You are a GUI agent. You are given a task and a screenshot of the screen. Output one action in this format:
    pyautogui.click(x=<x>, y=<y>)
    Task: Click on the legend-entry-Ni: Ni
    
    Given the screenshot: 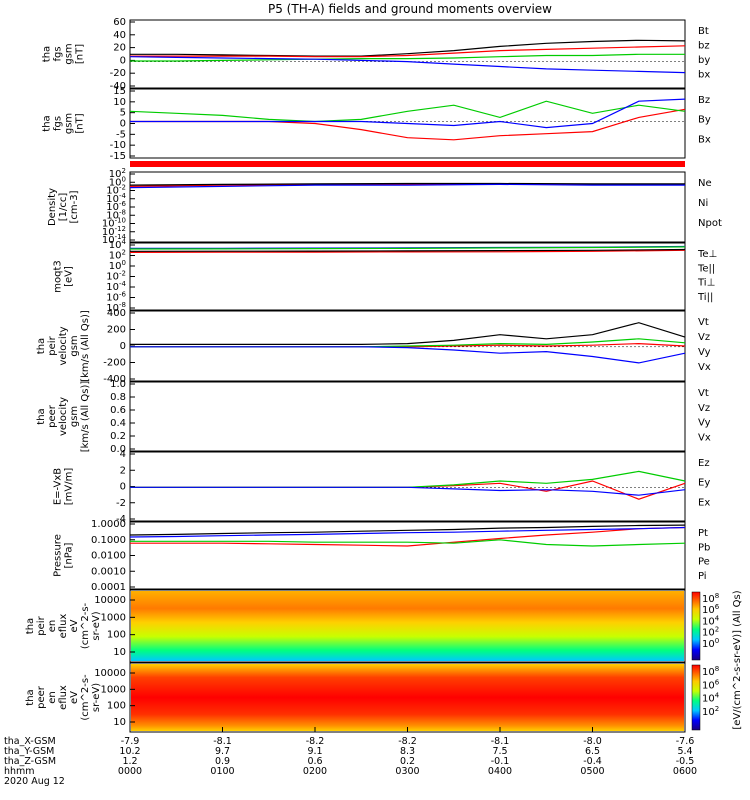 What is the action you would take?
    pyautogui.click(x=703, y=203)
    